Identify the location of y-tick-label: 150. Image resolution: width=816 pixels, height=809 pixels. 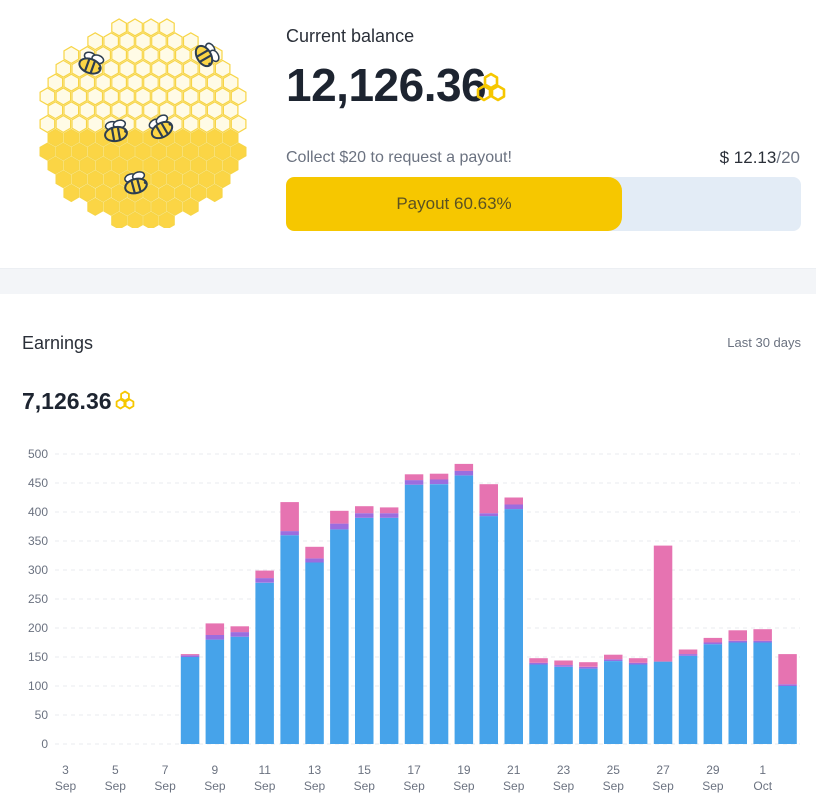
(38, 657).